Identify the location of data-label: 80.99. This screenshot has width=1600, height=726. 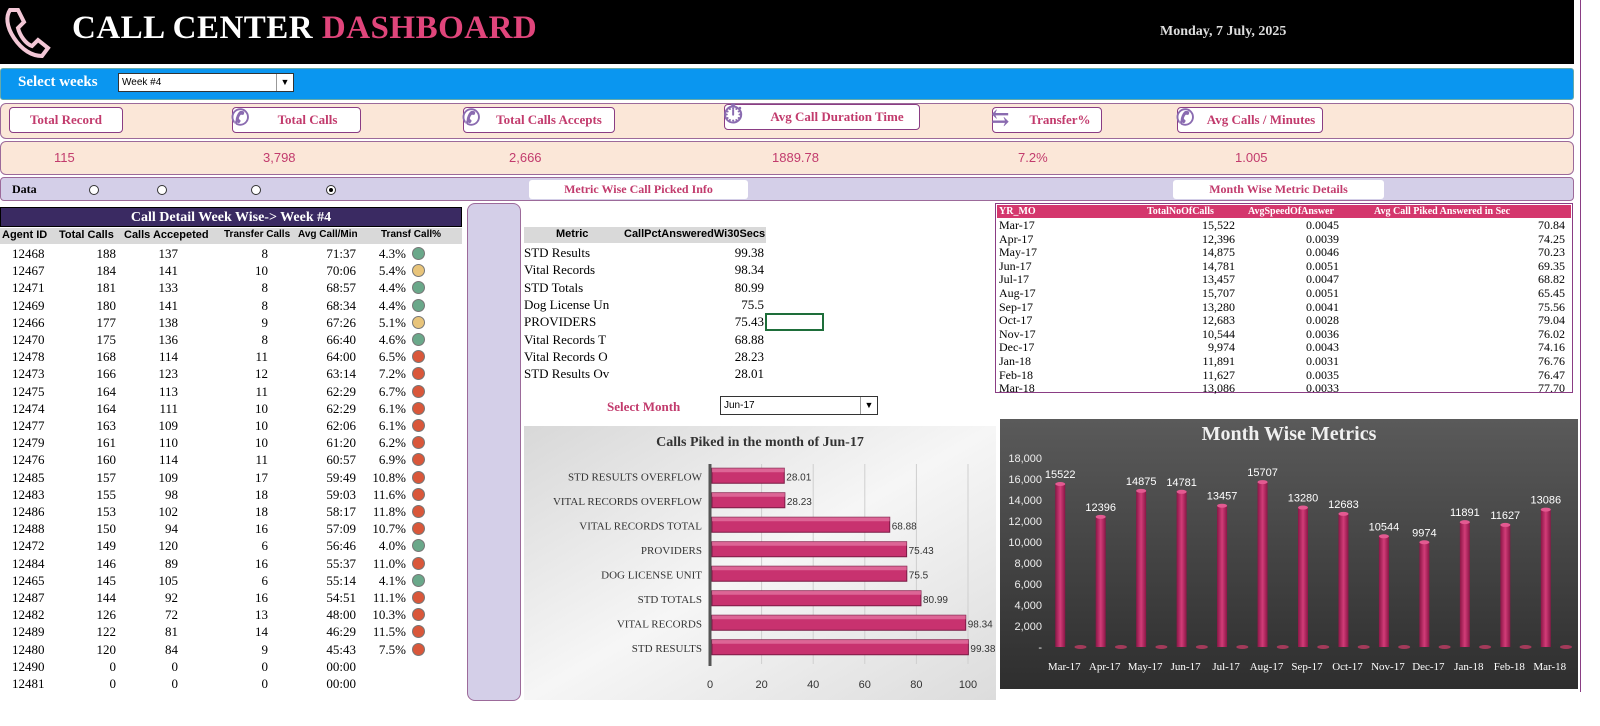
(935, 600).